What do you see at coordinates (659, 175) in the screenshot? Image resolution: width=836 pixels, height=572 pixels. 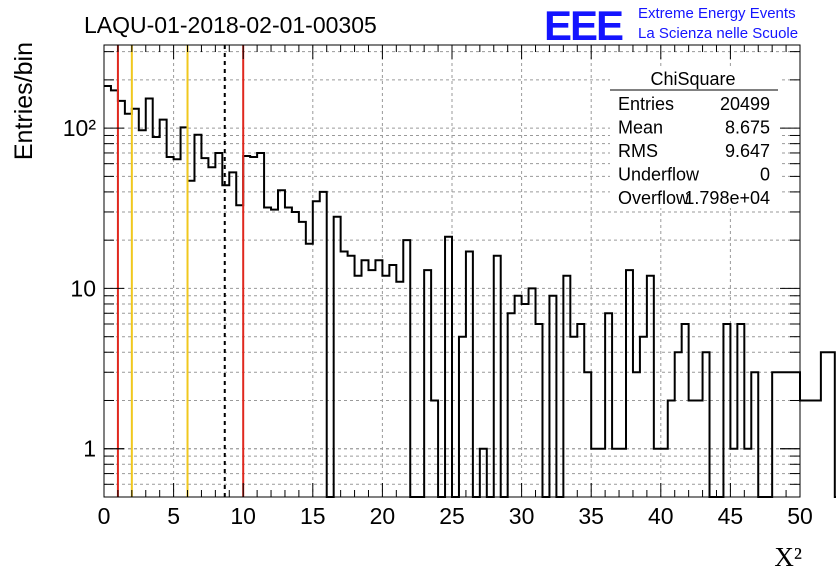 I see `stats-row-label: Underflow` at bounding box center [659, 175].